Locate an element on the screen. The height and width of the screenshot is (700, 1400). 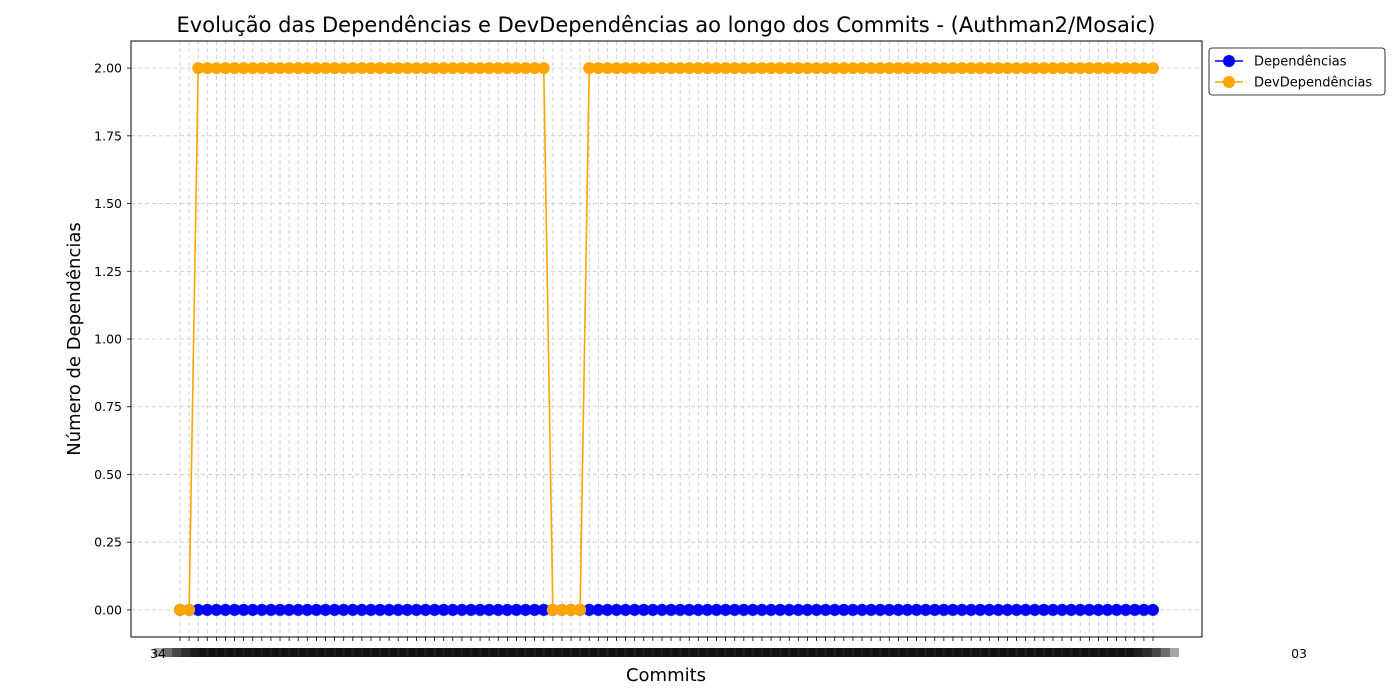
y-tick-label: 0.50 is located at coordinates (108, 474).